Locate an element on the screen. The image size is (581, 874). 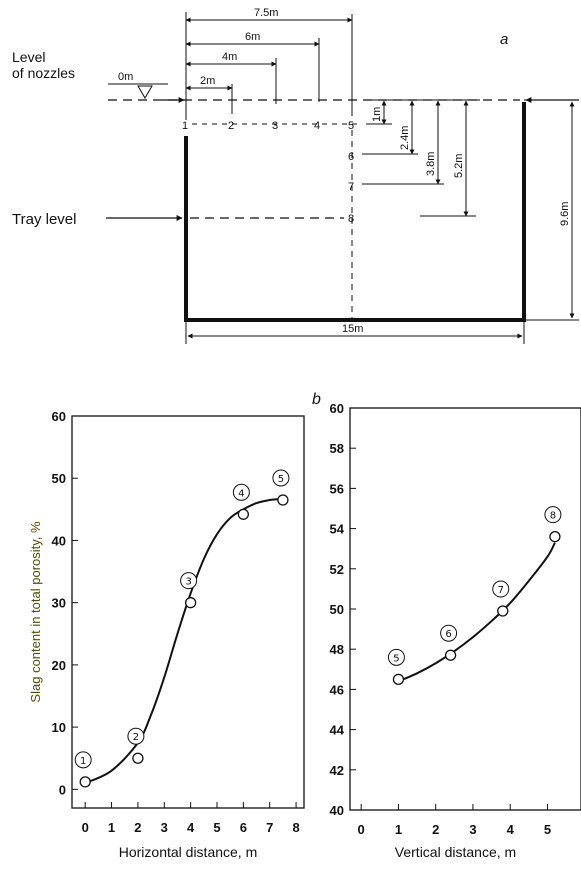
x-tick-label-h: 3 is located at coordinates (164, 827).